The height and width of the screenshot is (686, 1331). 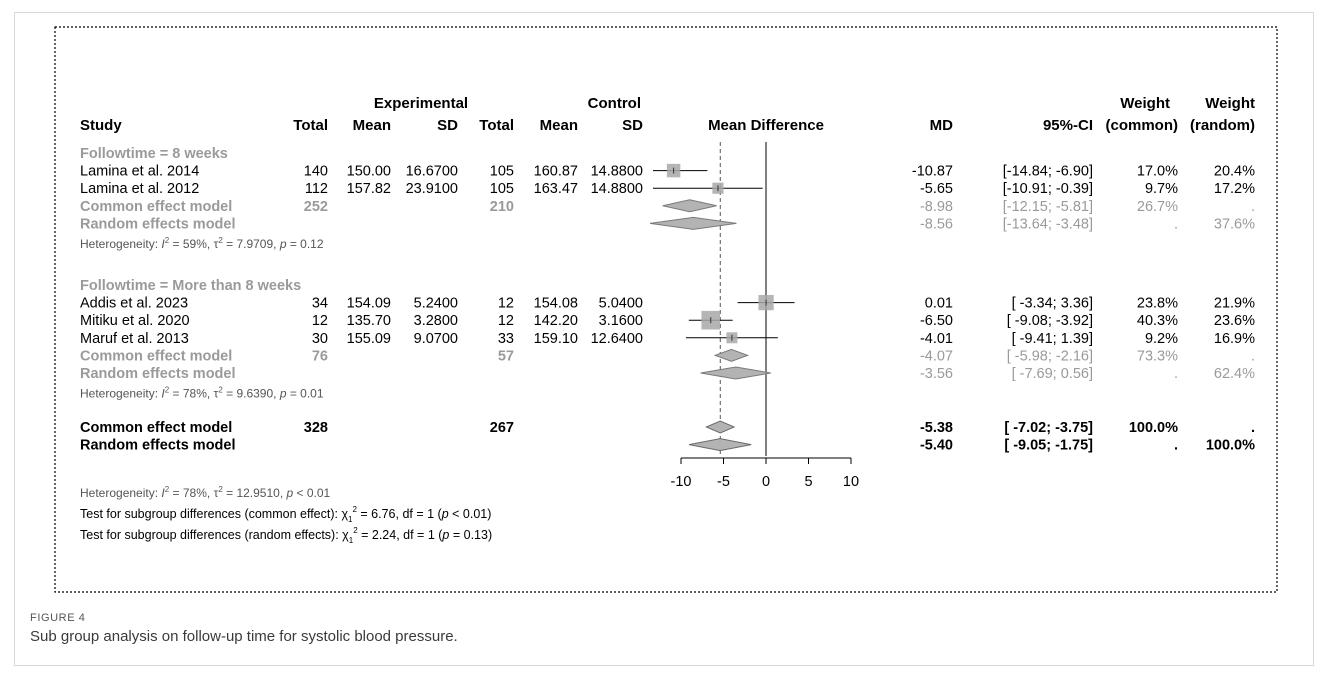 I want to click on exp-sd: 16.6700, so click(x=432, y=172).